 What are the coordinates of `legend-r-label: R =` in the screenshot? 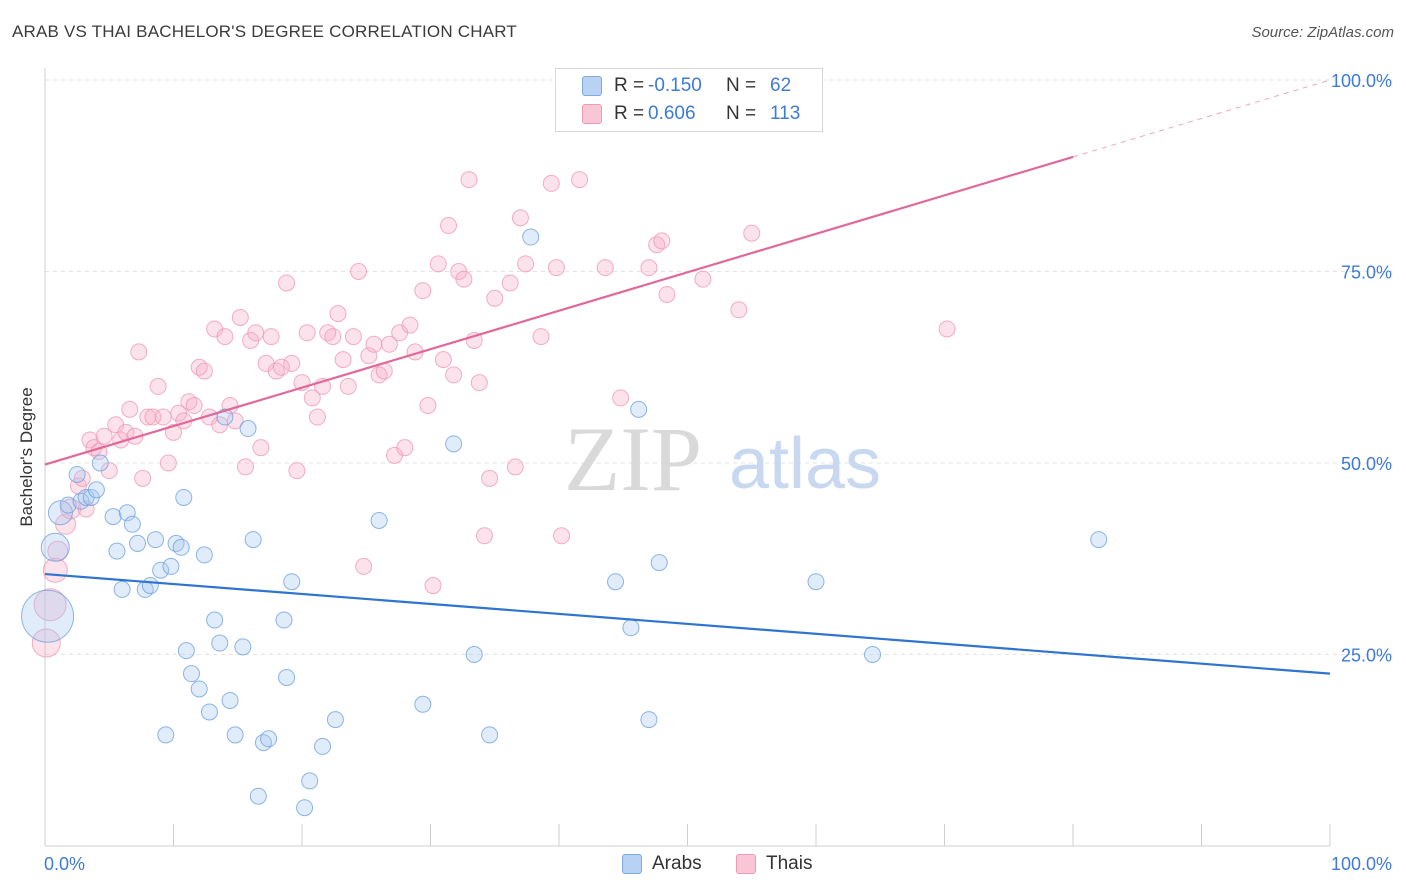 It's located at (629, 85).